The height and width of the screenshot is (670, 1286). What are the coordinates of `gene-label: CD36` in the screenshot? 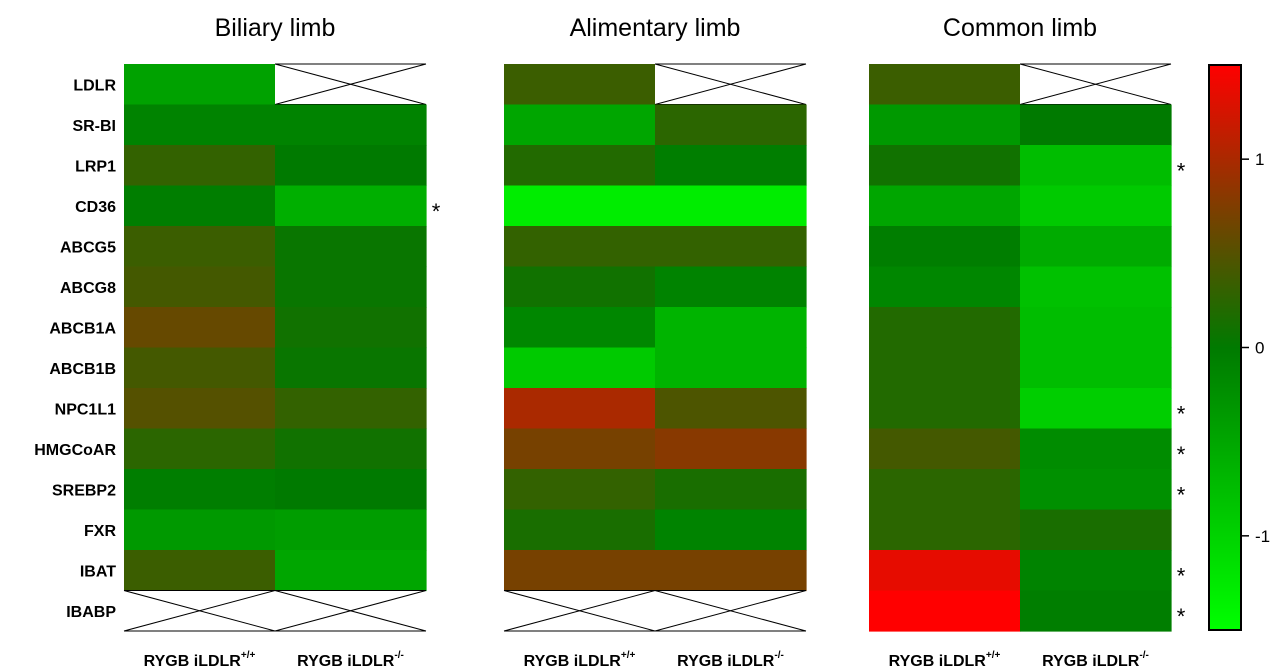 It's located at (95, 207).